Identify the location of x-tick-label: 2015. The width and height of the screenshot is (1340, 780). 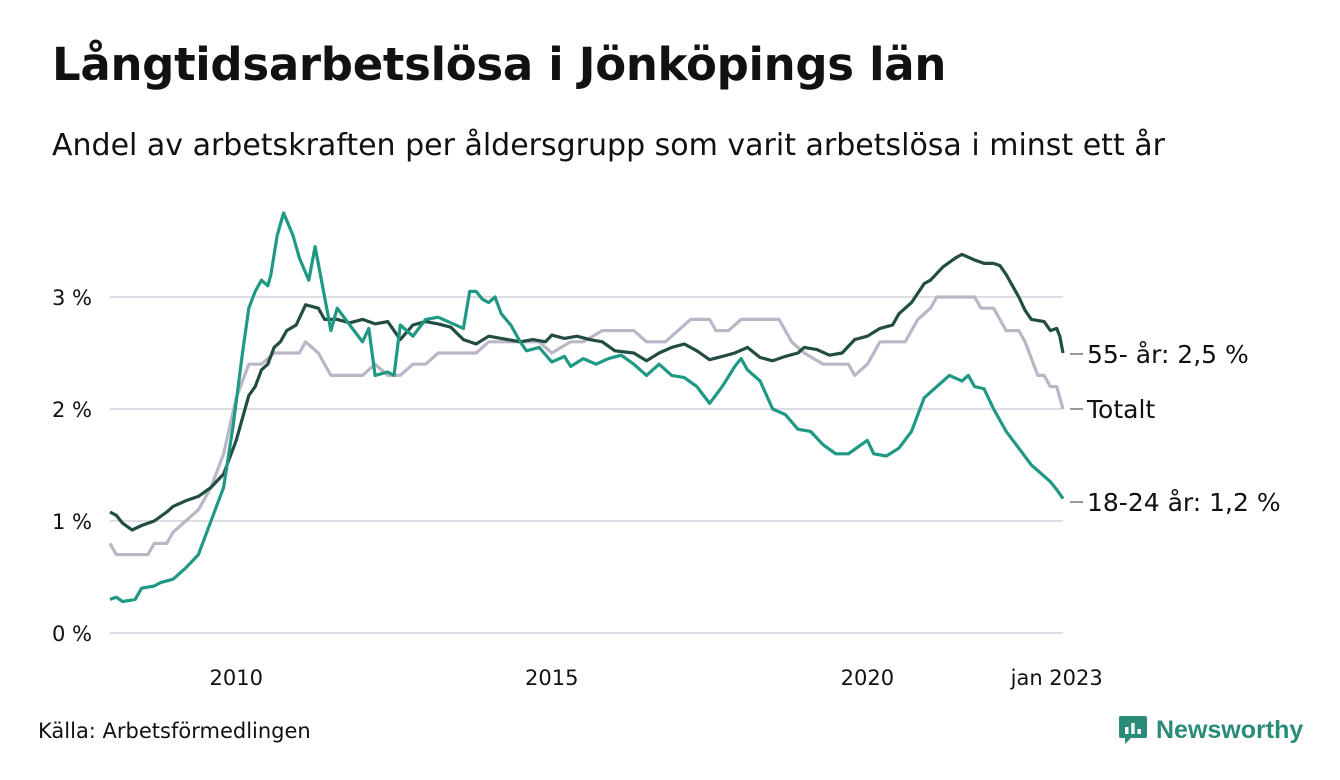
(551, 678).